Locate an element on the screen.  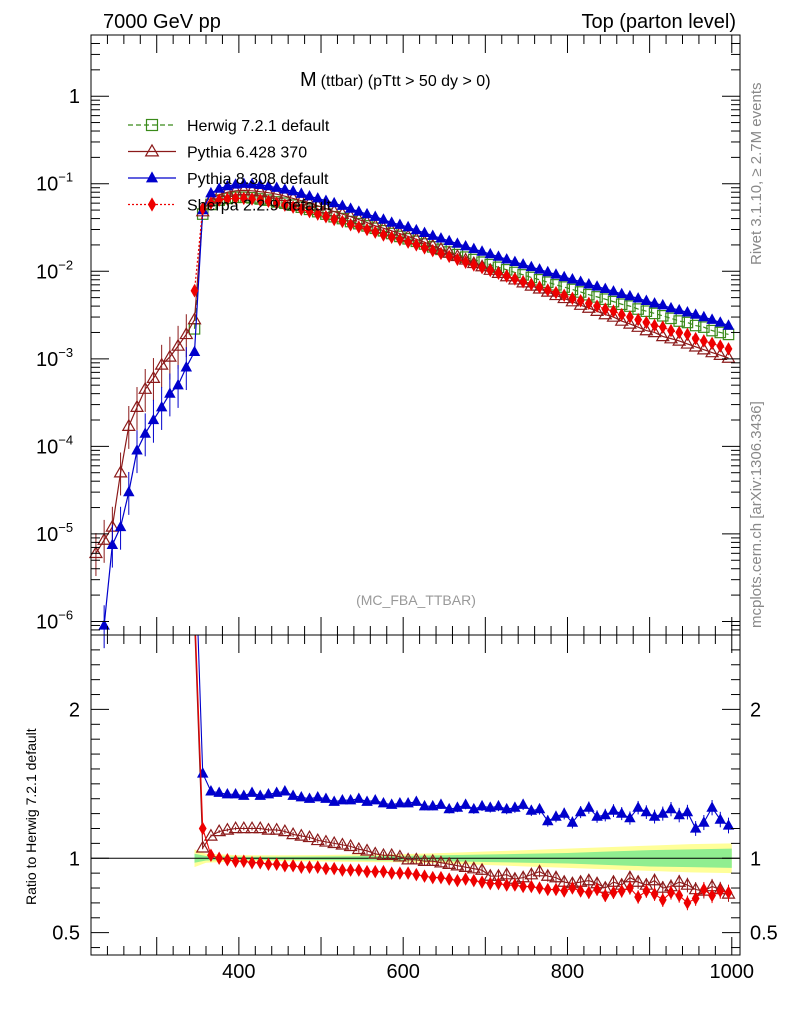
y-tick-label: 10⁻² is located at coordinates (54, 270).